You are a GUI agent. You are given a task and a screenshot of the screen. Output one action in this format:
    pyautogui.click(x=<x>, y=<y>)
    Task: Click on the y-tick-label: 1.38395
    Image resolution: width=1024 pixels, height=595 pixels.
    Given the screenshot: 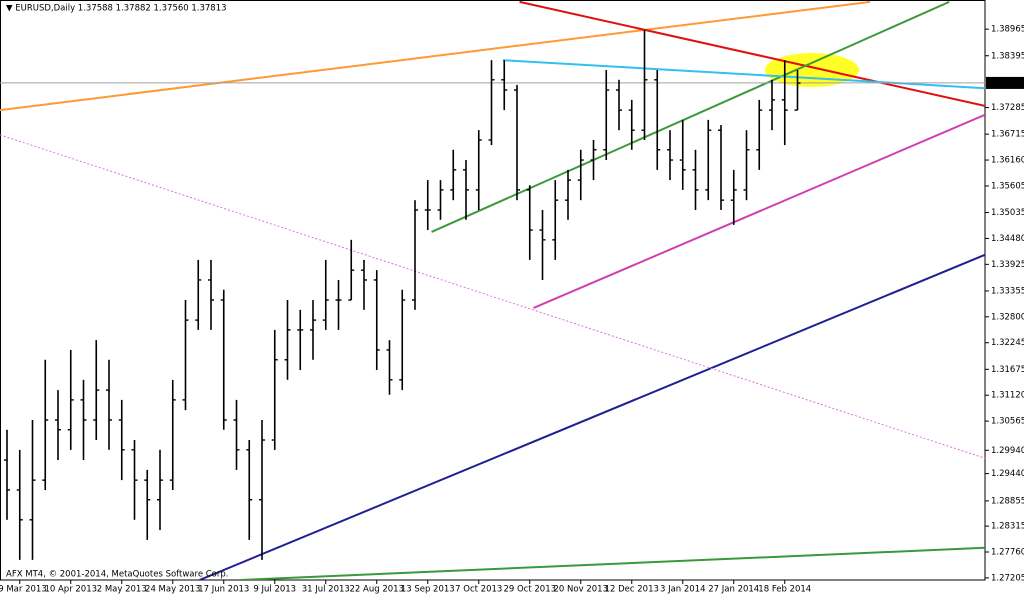 What is the action you would take?
    pyautogui.click(x=1007, y=56)
    